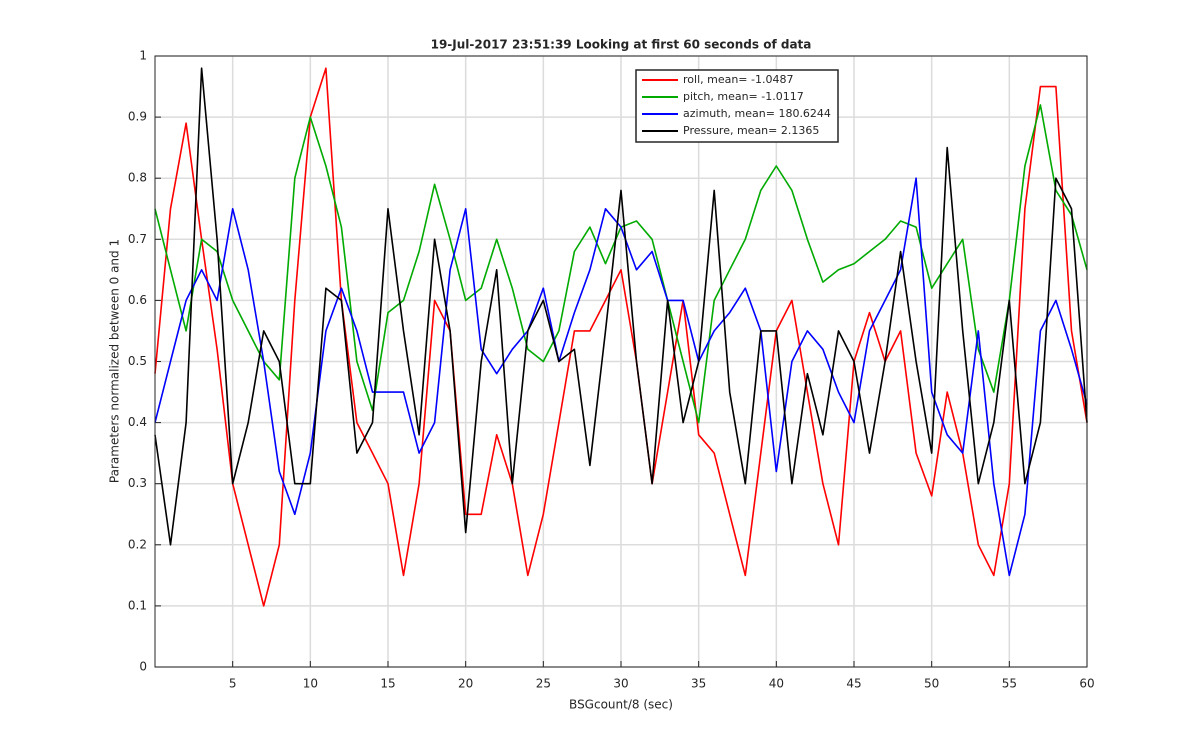  I want to click on x-tick-label: 55, so click(1009, 684).